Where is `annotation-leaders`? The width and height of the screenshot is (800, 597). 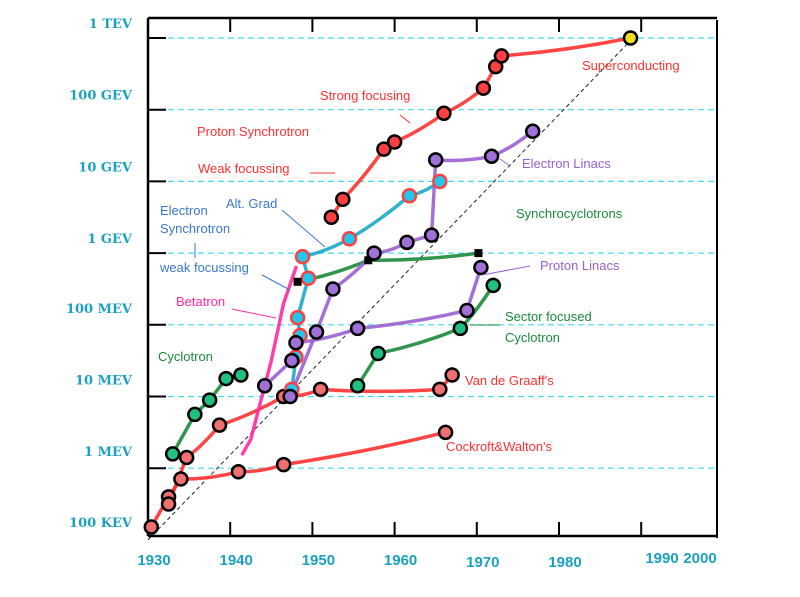
annotation-leaders is located at coordinates (362, 220).